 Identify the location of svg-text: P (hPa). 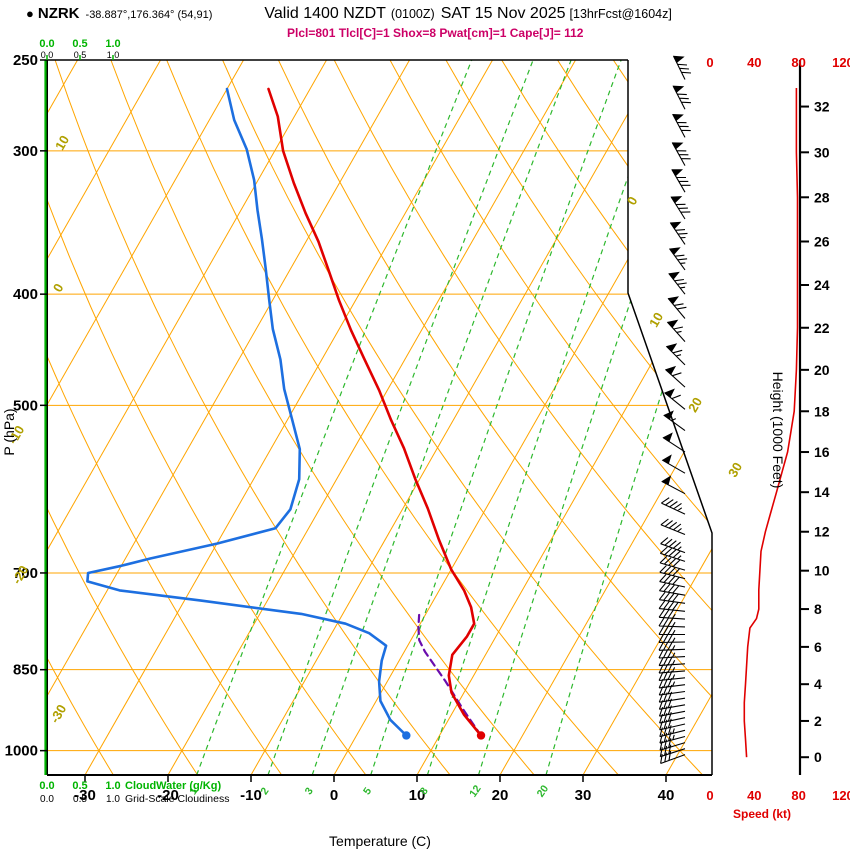
(9, 431).